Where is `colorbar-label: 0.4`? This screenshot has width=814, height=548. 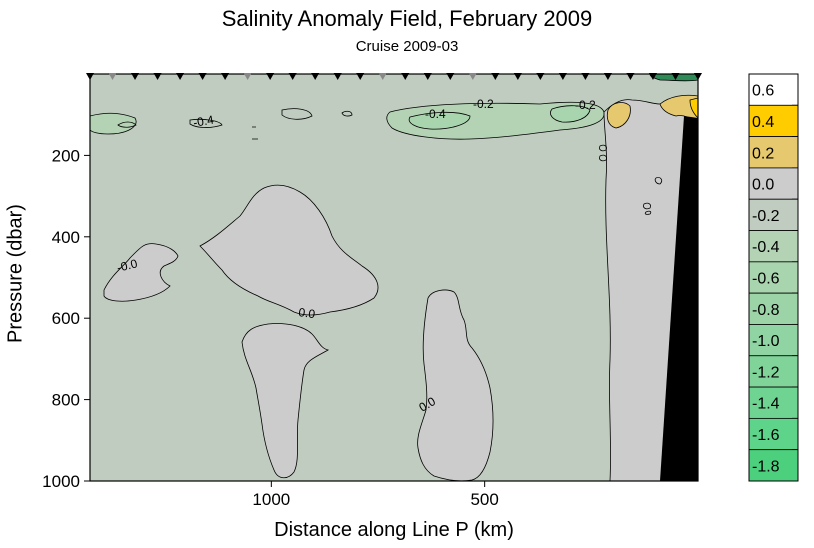
colorbar-label: 0.4 is located at coordinates (763, 122).